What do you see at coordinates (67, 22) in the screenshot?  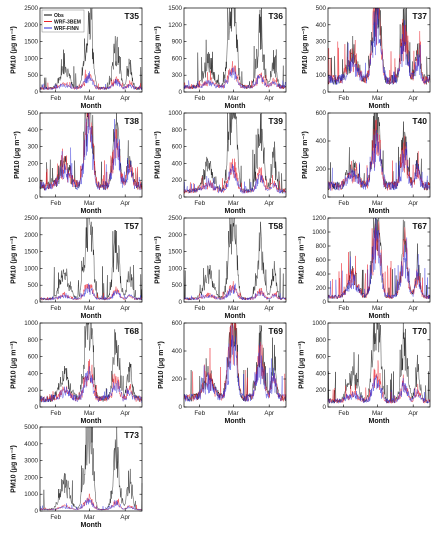 I see `legend-entry: WRF-3BEM` at bounding box center [67, 22].